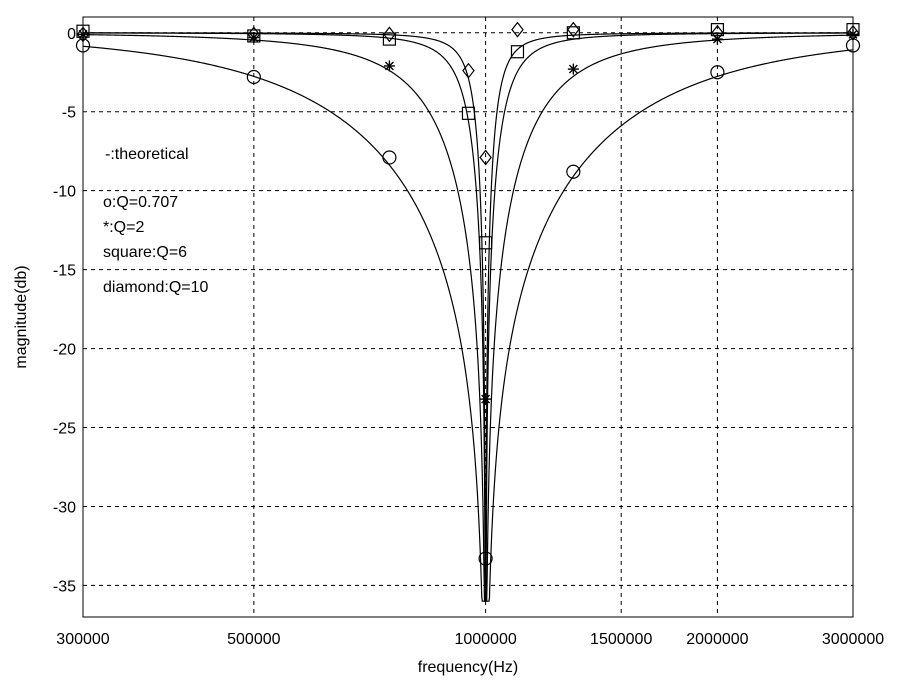 This screenshot has height=691, width=903. What do you see at coordinates (621, 639) in the screenshot?
I see `x-tick-label: 1500000` at bounding box center [621, 639].